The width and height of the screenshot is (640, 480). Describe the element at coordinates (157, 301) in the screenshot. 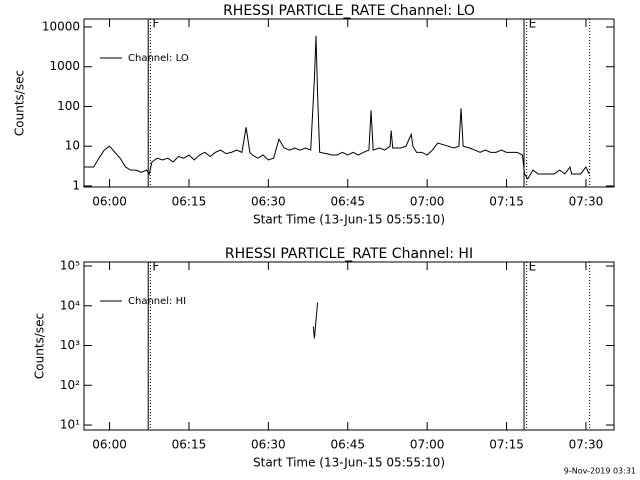

I see `legend-label: Channel: HI` at that location.